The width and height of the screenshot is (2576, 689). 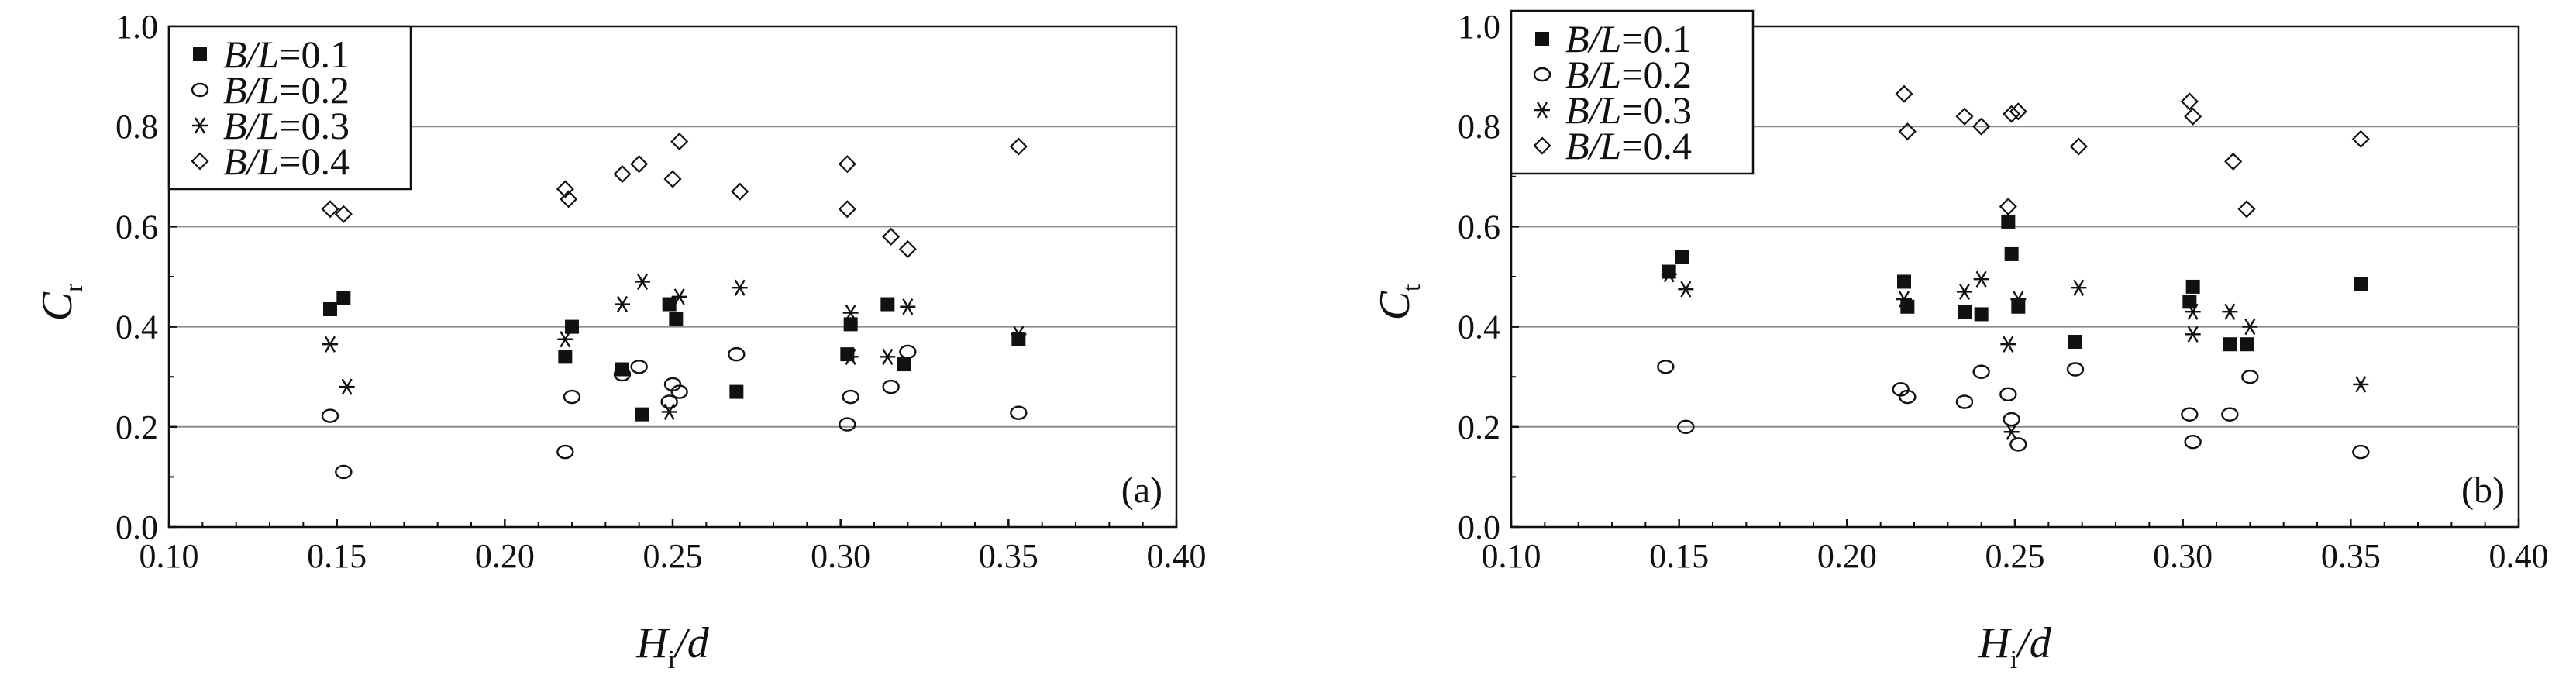 I want to click on x-tick-label-b-2: 0.20, so click(x=1847, y=556).